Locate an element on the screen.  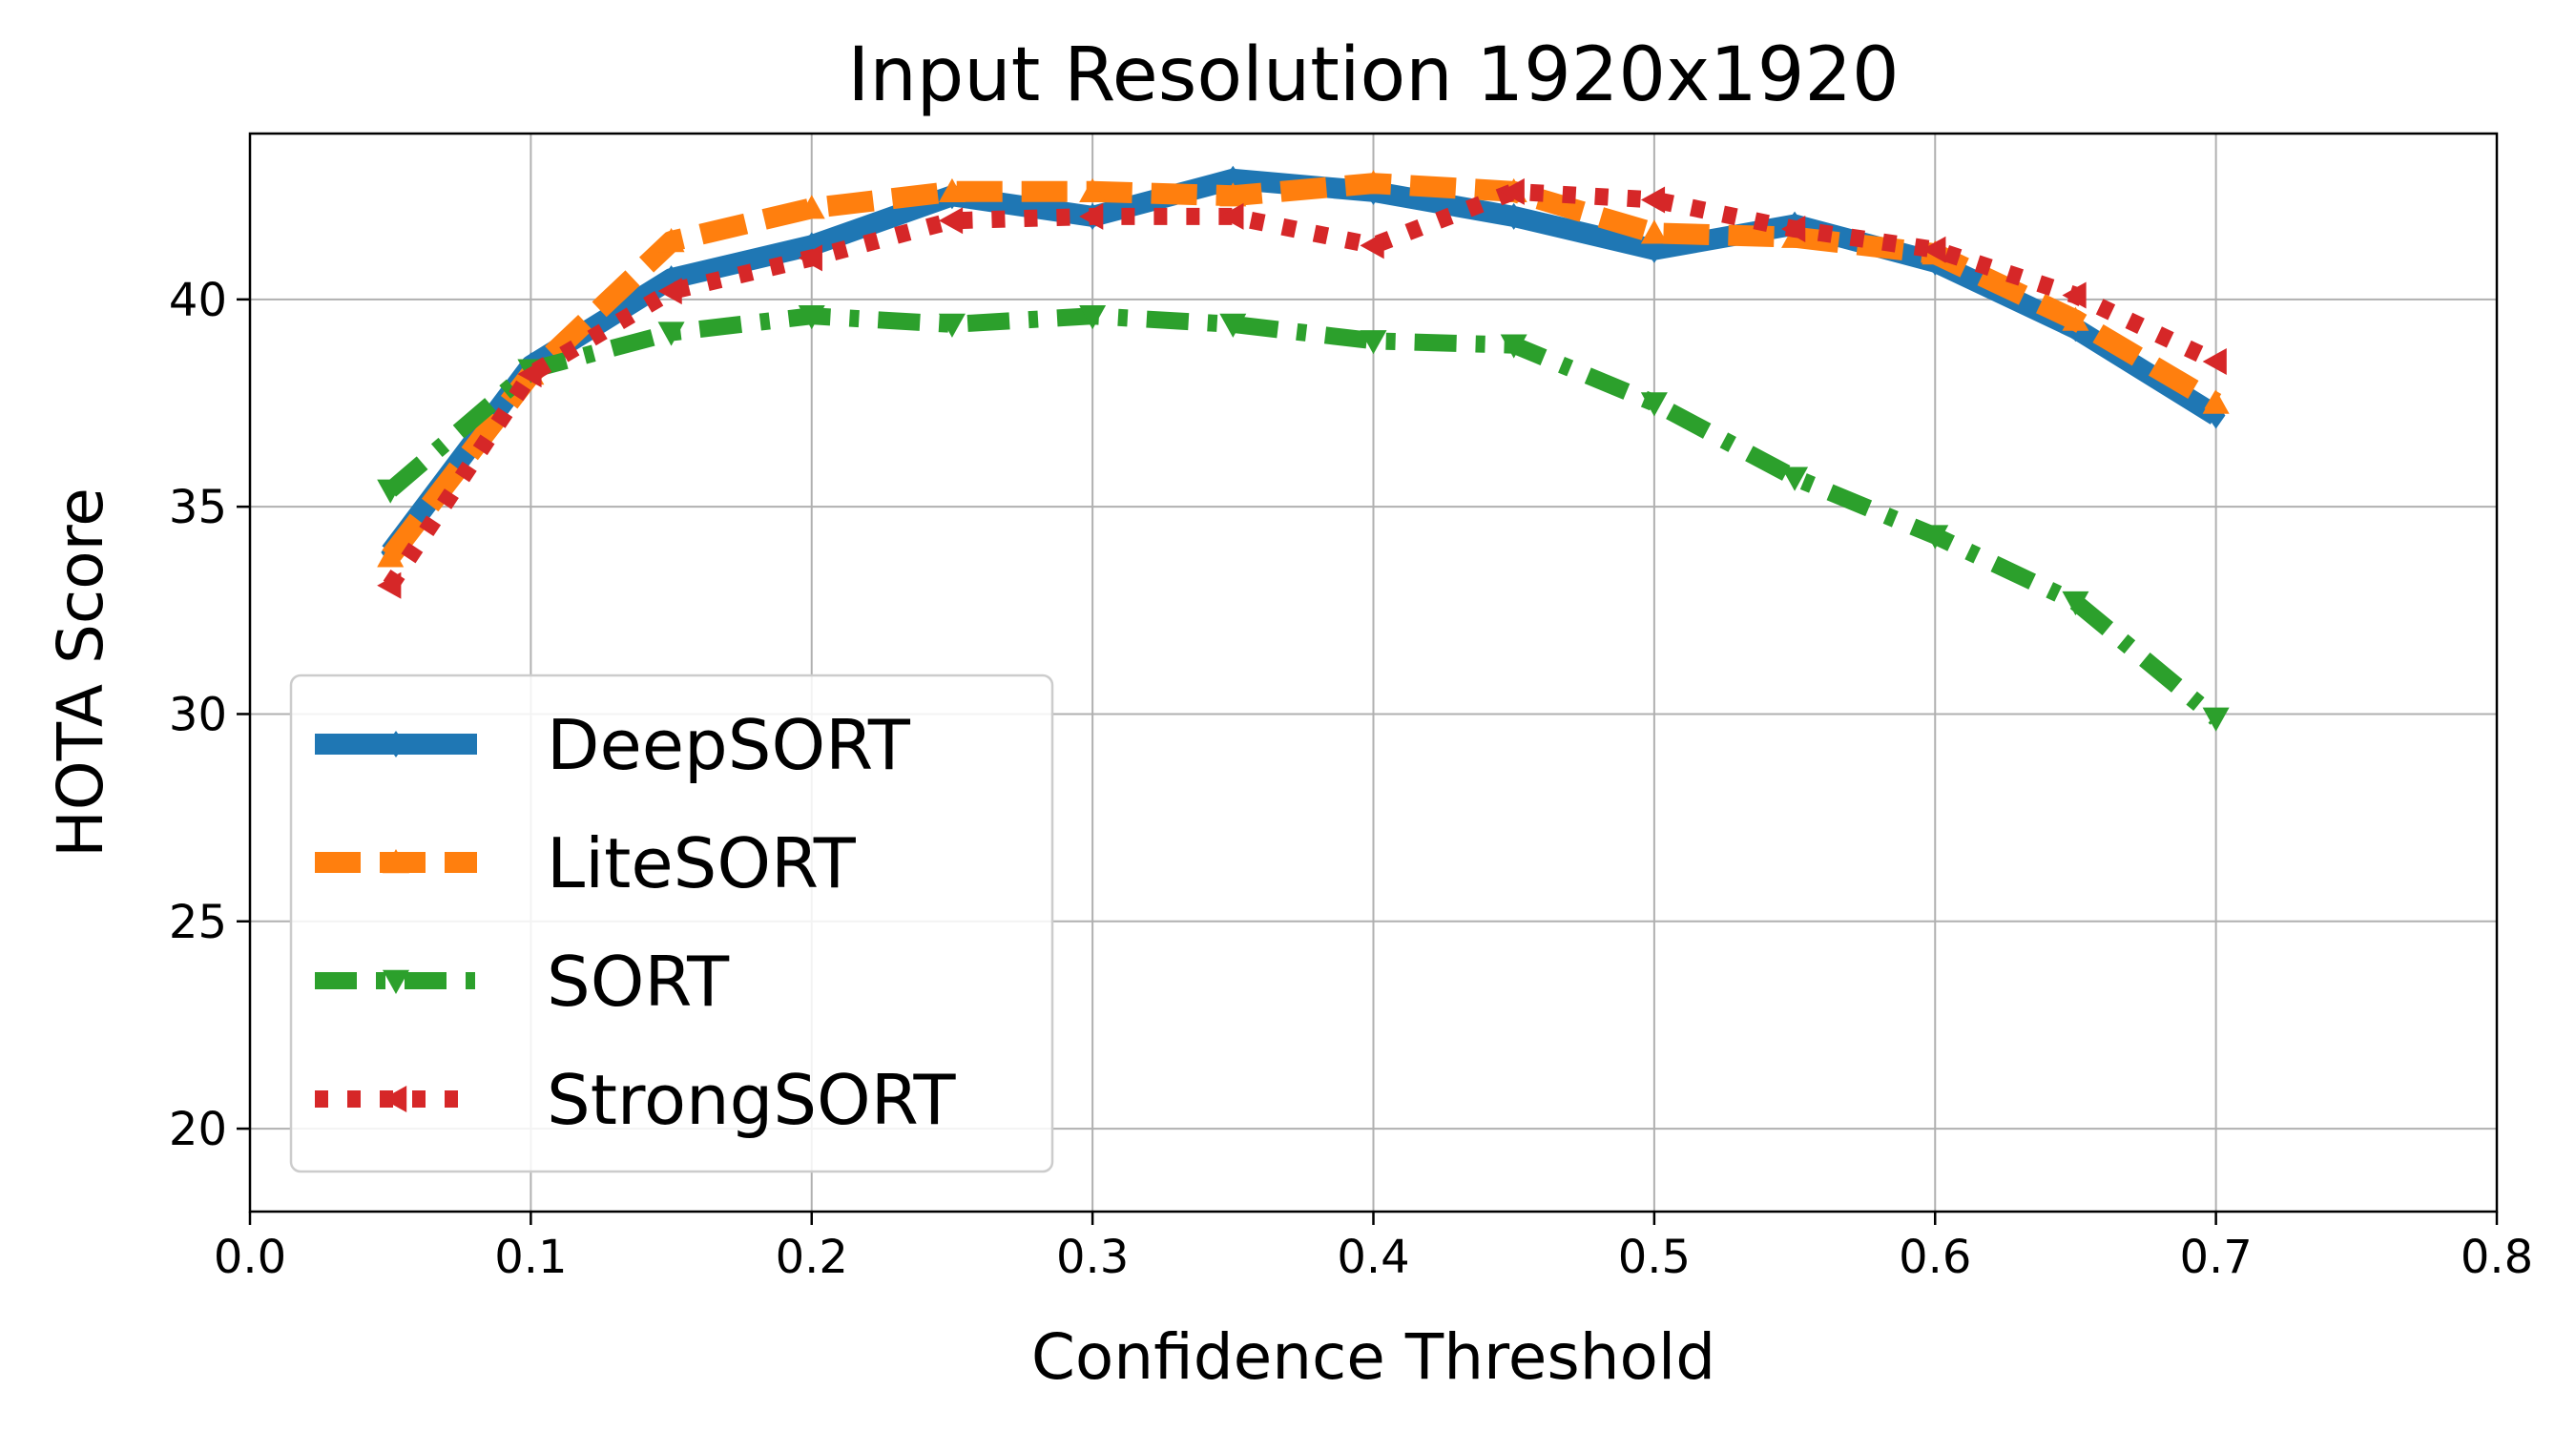
legend-label-strongsort: StrongSORT is located at coordinates (752, 1100).